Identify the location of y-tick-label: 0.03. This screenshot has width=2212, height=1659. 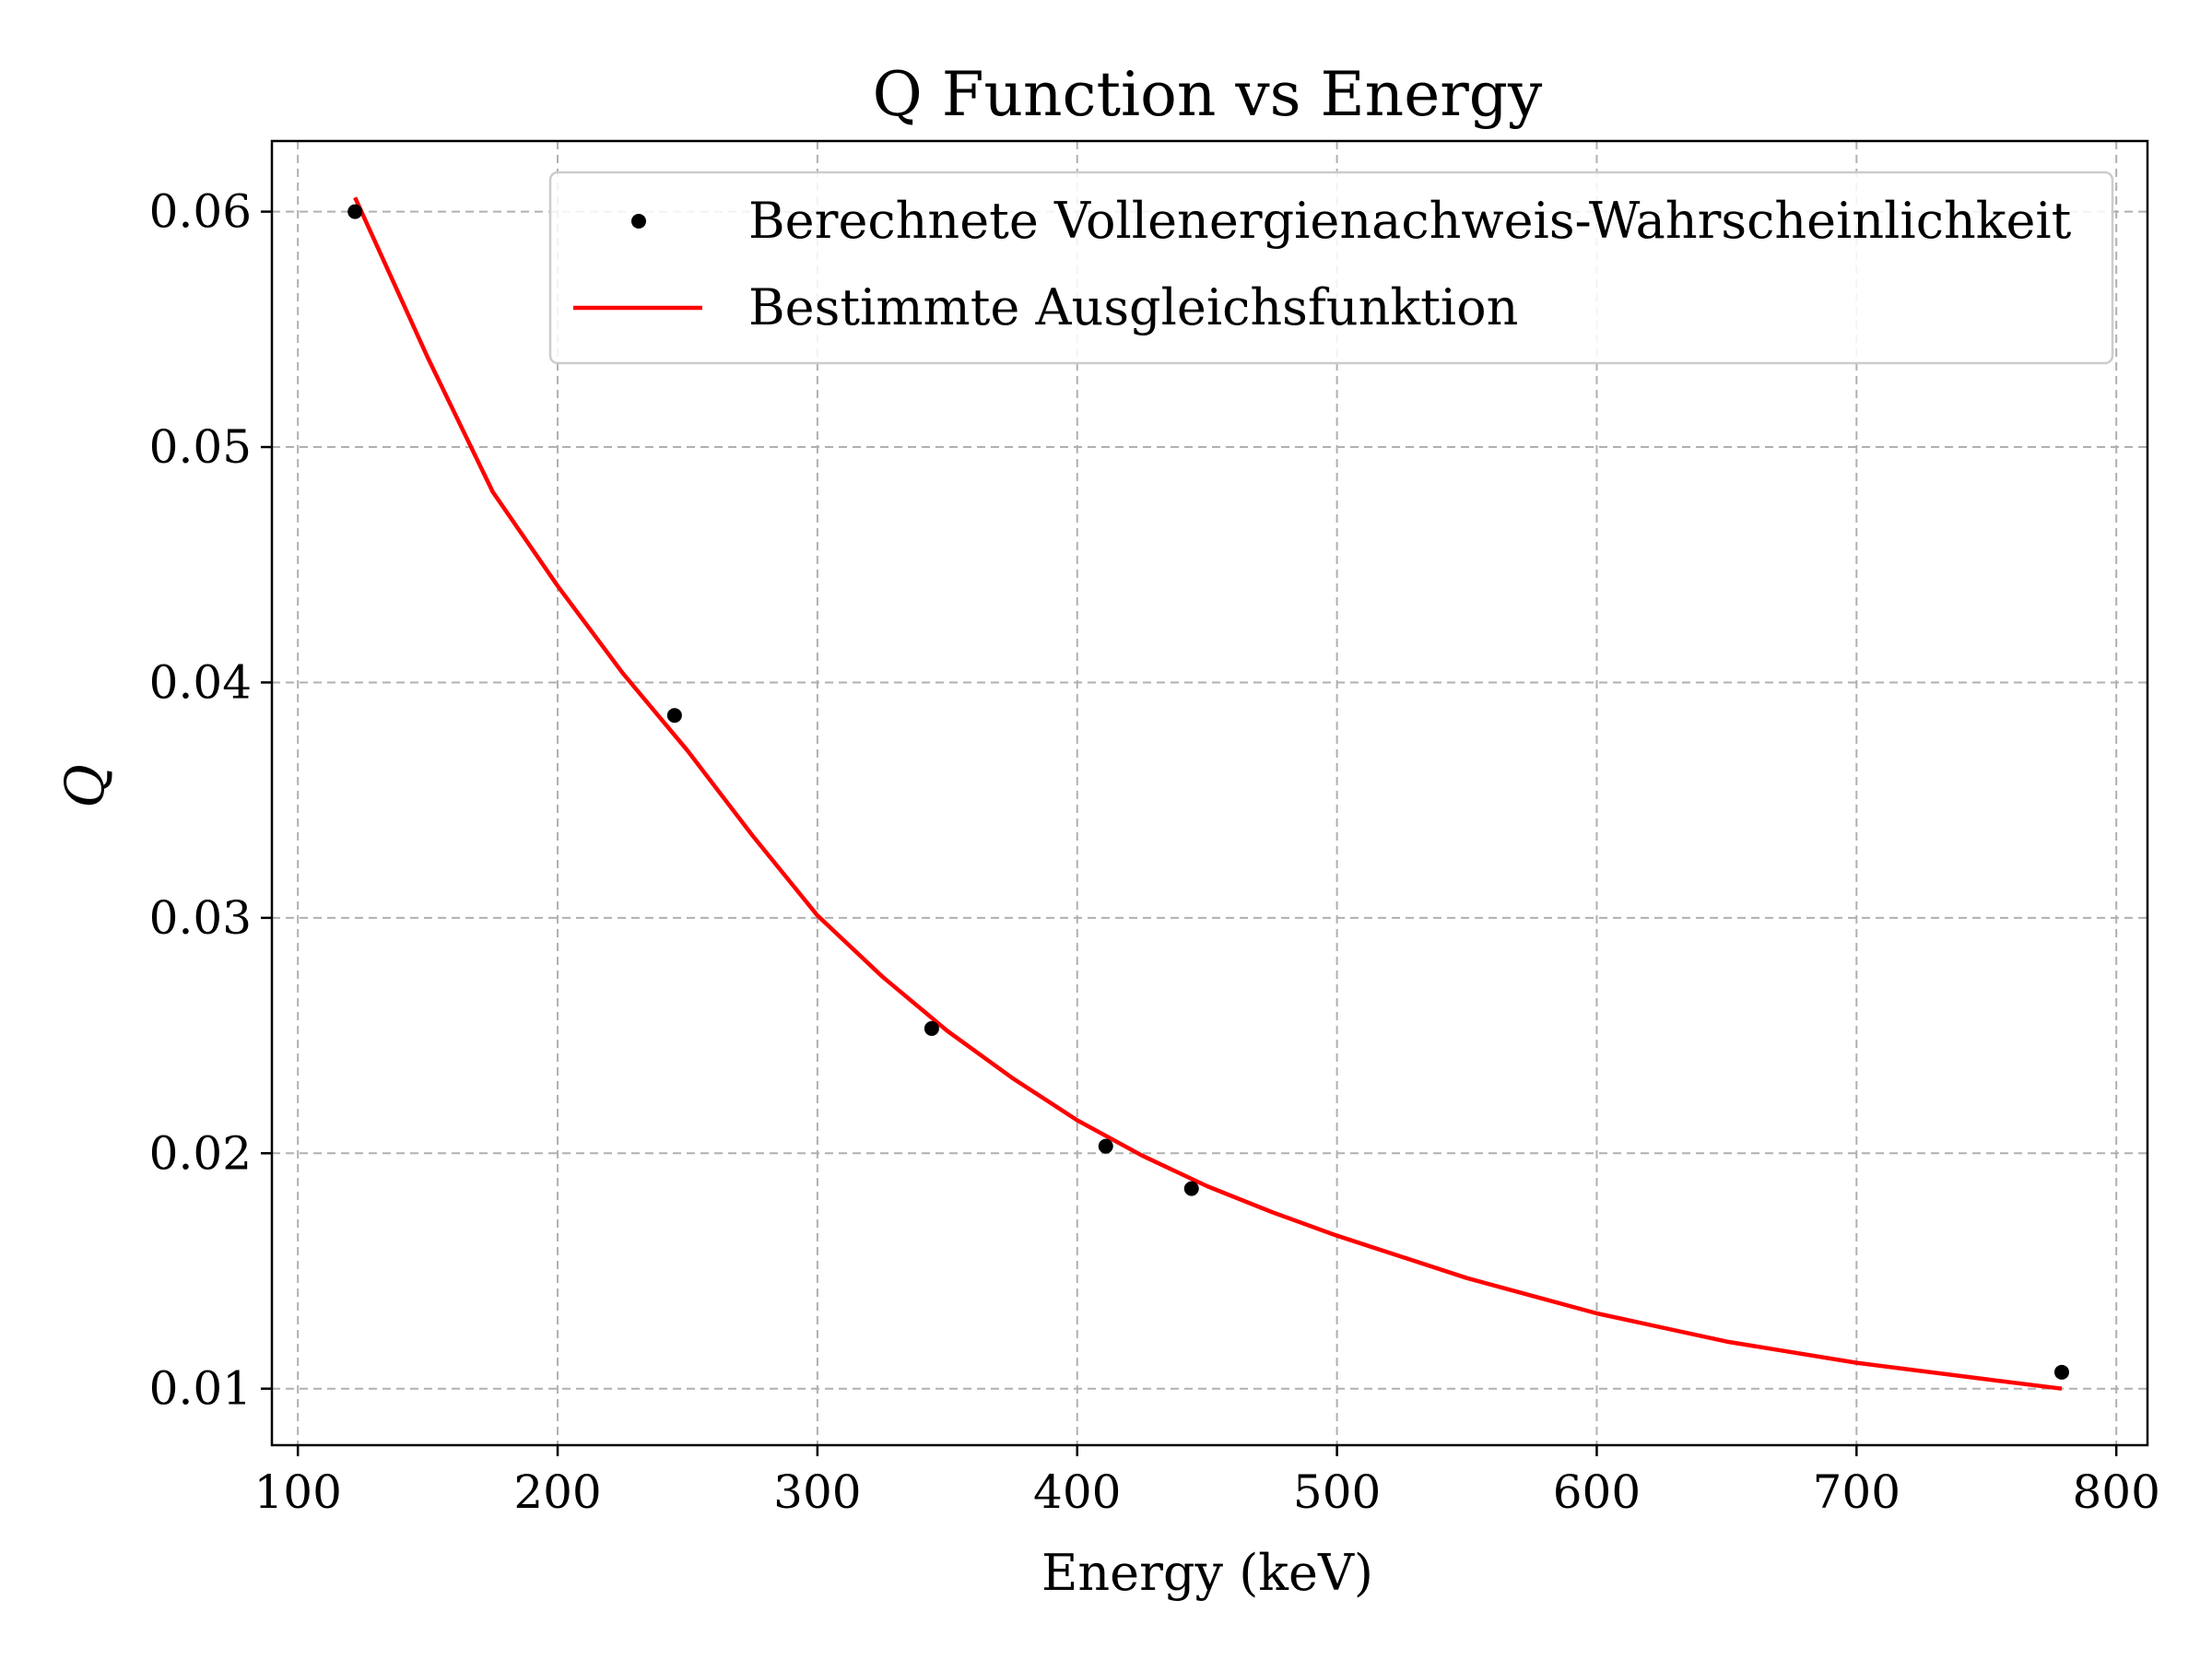
(200, 918).